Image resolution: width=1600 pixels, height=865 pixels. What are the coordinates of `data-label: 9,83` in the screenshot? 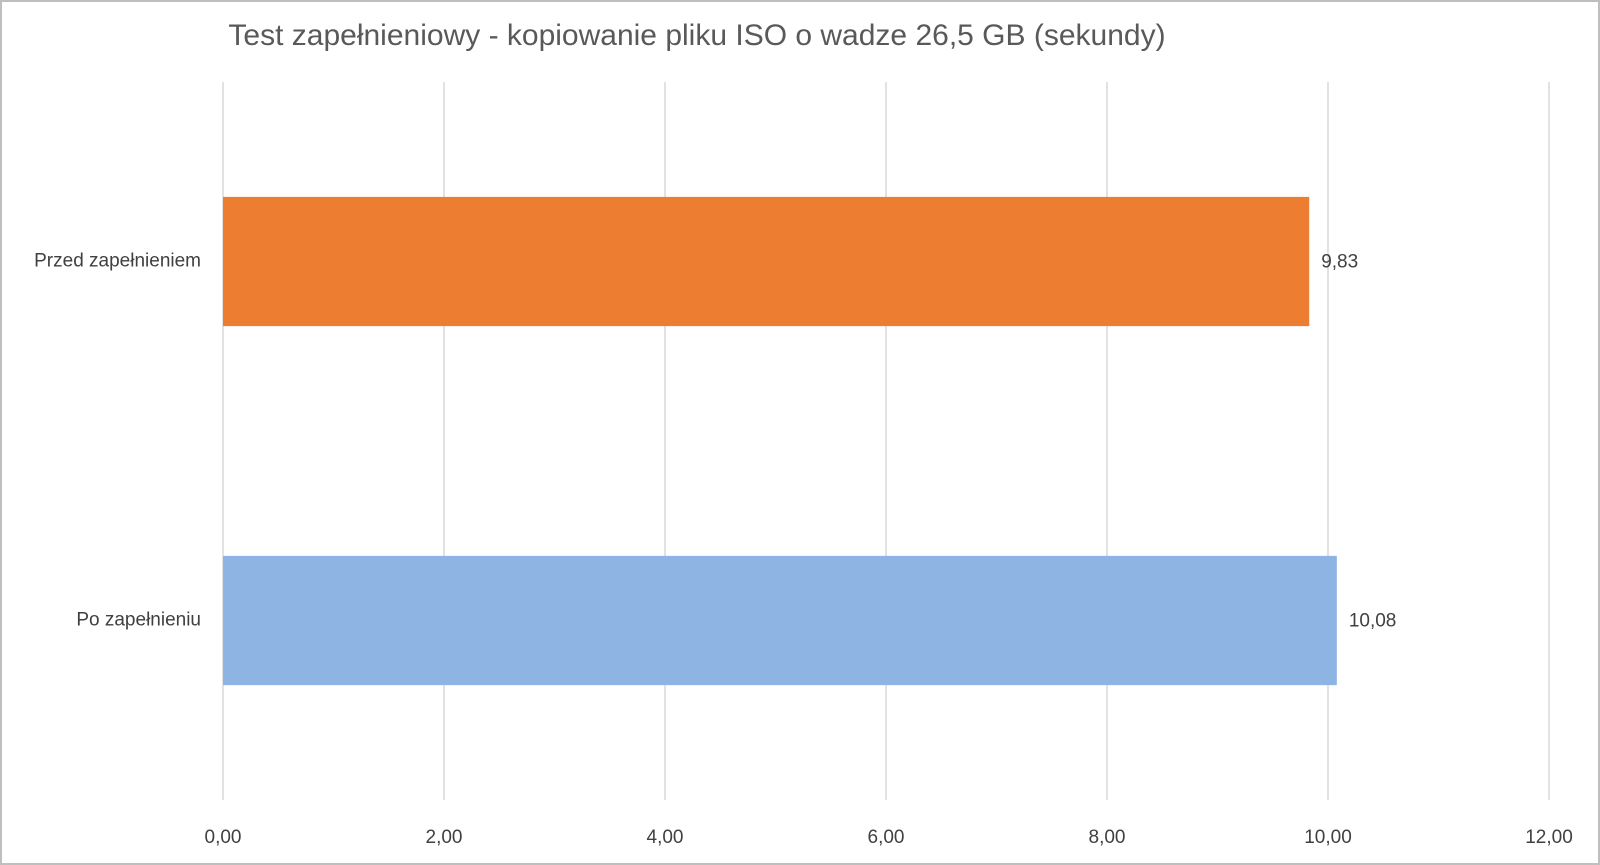 It's located at (1339, 262).